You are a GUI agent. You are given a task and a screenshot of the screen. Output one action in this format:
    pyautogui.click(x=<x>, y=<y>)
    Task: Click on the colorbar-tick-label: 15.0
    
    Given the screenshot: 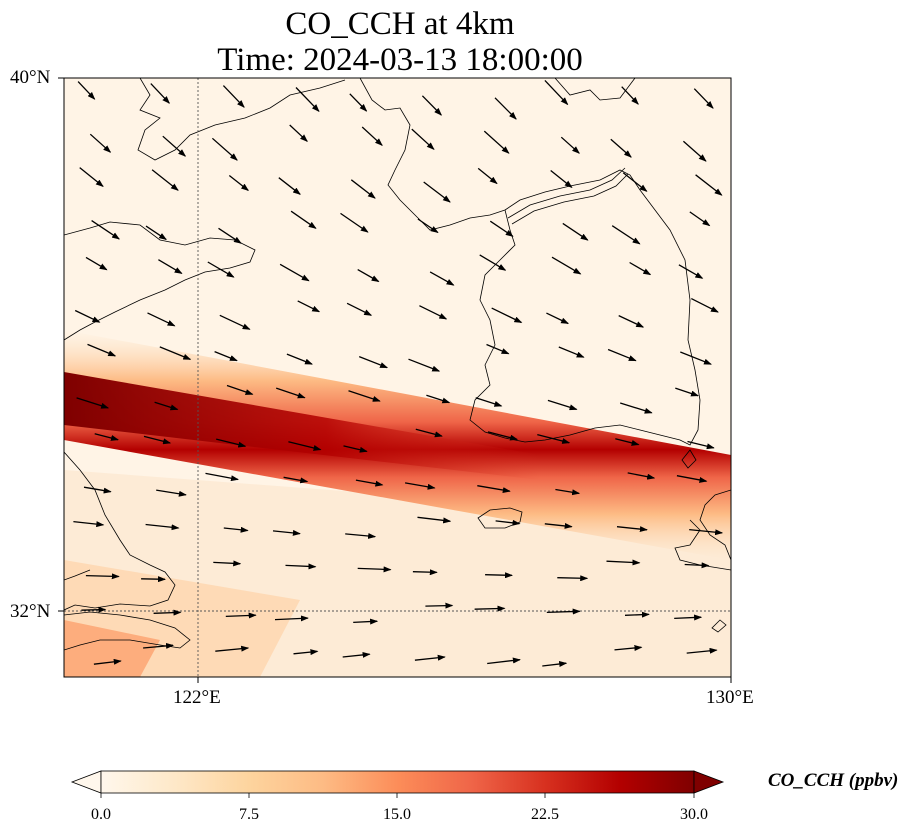 What is the action you would take?
    pyautogui.click(x=397, y=814)
    